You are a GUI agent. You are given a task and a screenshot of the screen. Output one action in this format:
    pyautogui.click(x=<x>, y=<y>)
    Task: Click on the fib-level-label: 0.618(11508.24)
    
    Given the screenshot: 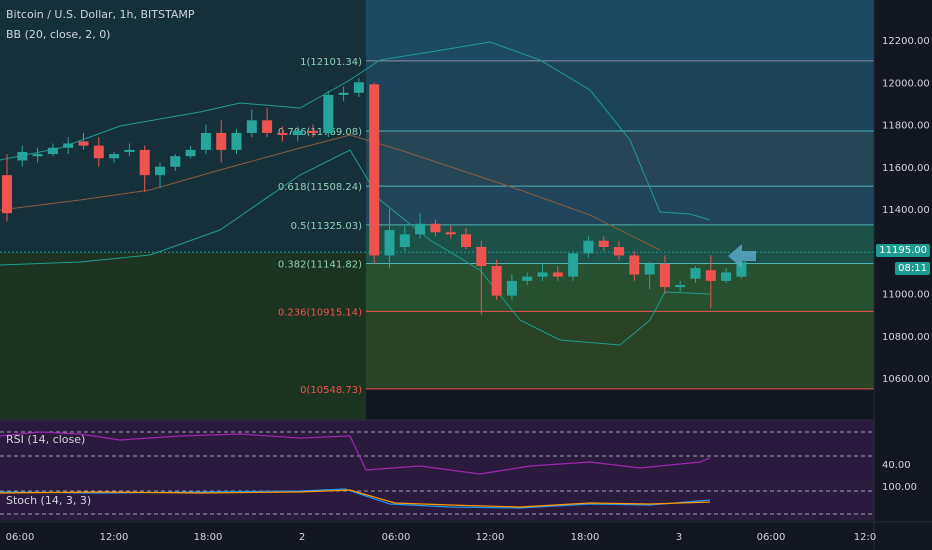 What is the action you would take?
    pyautogui.click(x=320, y=187)
    